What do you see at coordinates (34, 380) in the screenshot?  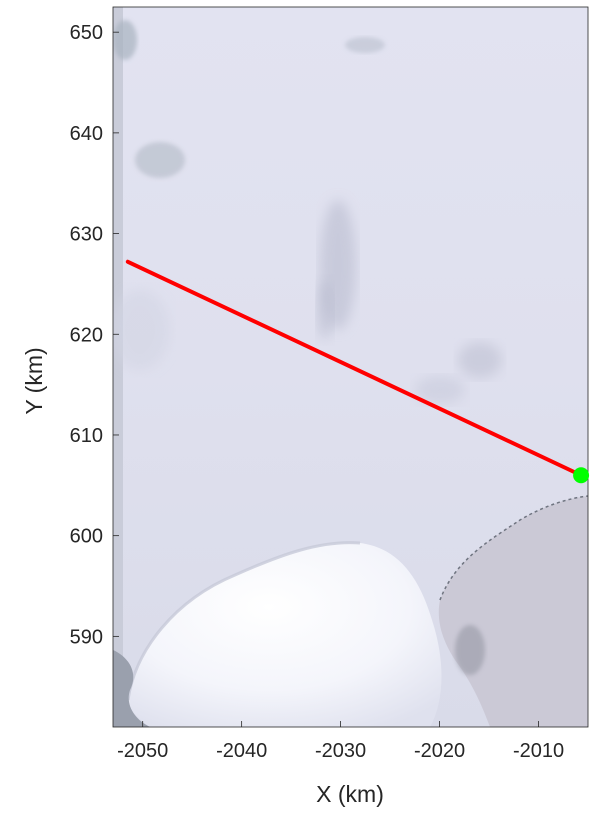 I see `y-axis-label: Y (km)` at bounding box center [34, 380].